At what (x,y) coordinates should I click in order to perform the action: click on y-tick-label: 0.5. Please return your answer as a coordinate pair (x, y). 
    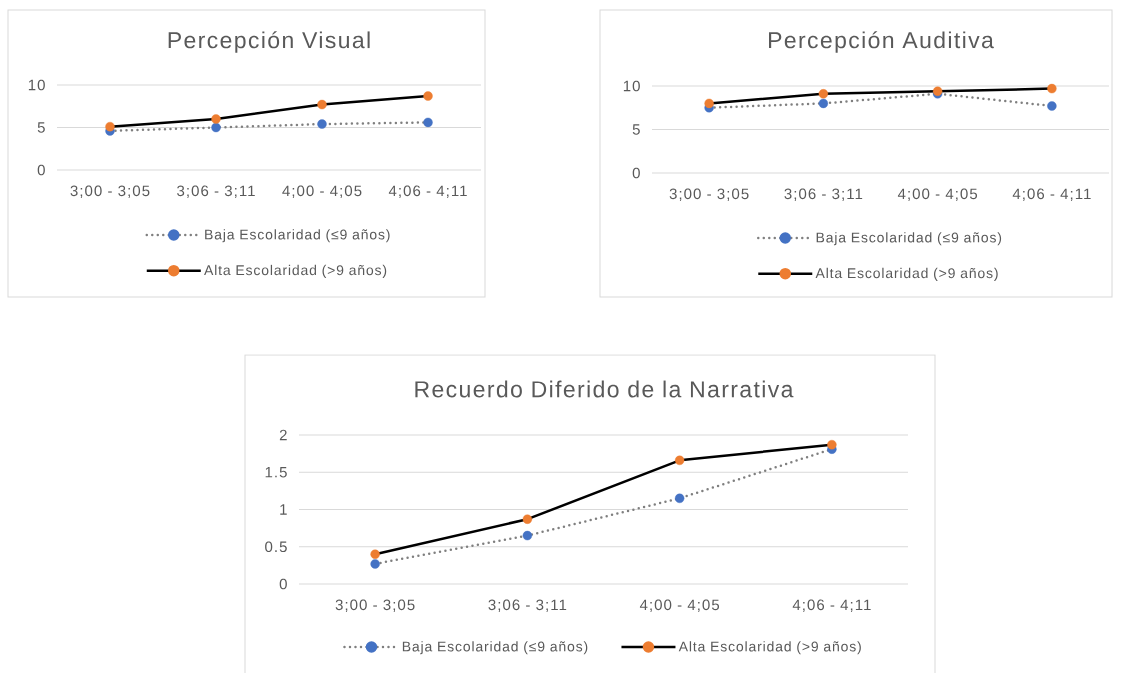
    Looking at the image, I should click on (276, 547).